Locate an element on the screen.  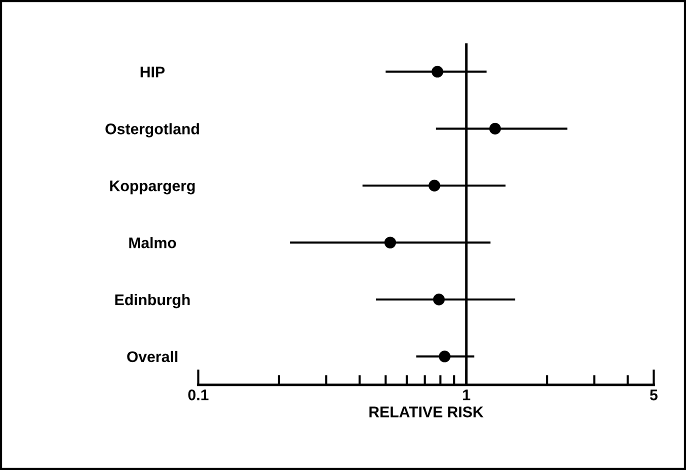
y-tick-label: Malmo is located at coordinates (152, 242).